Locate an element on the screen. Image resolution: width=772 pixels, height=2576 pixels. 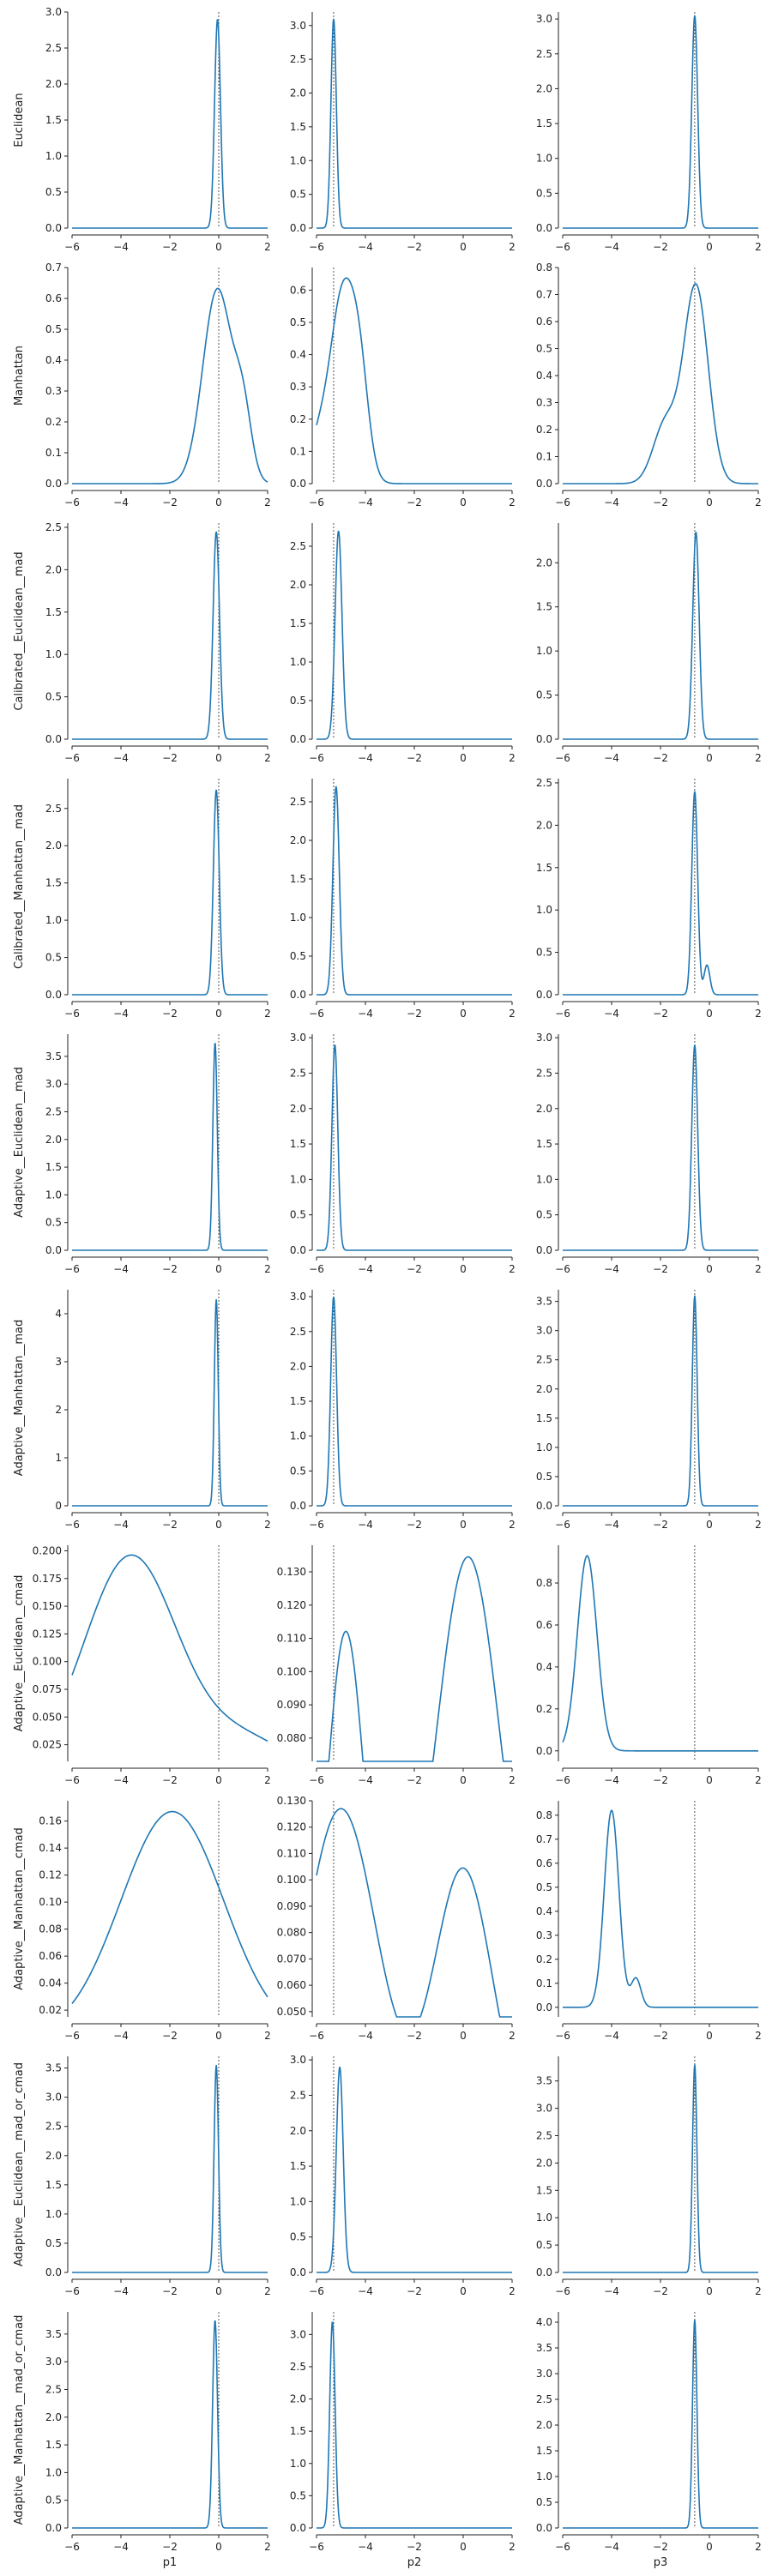
x-tick-label-r0c2-4: 2 is located at coordinates (758, 247).